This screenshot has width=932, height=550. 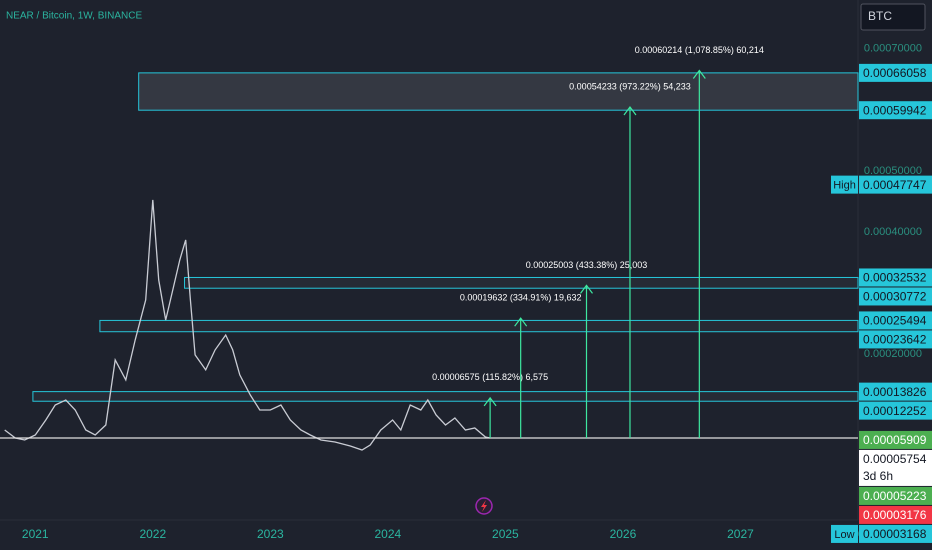 I want to click on x-tick-label: 2025, so click(x=505, y=534).